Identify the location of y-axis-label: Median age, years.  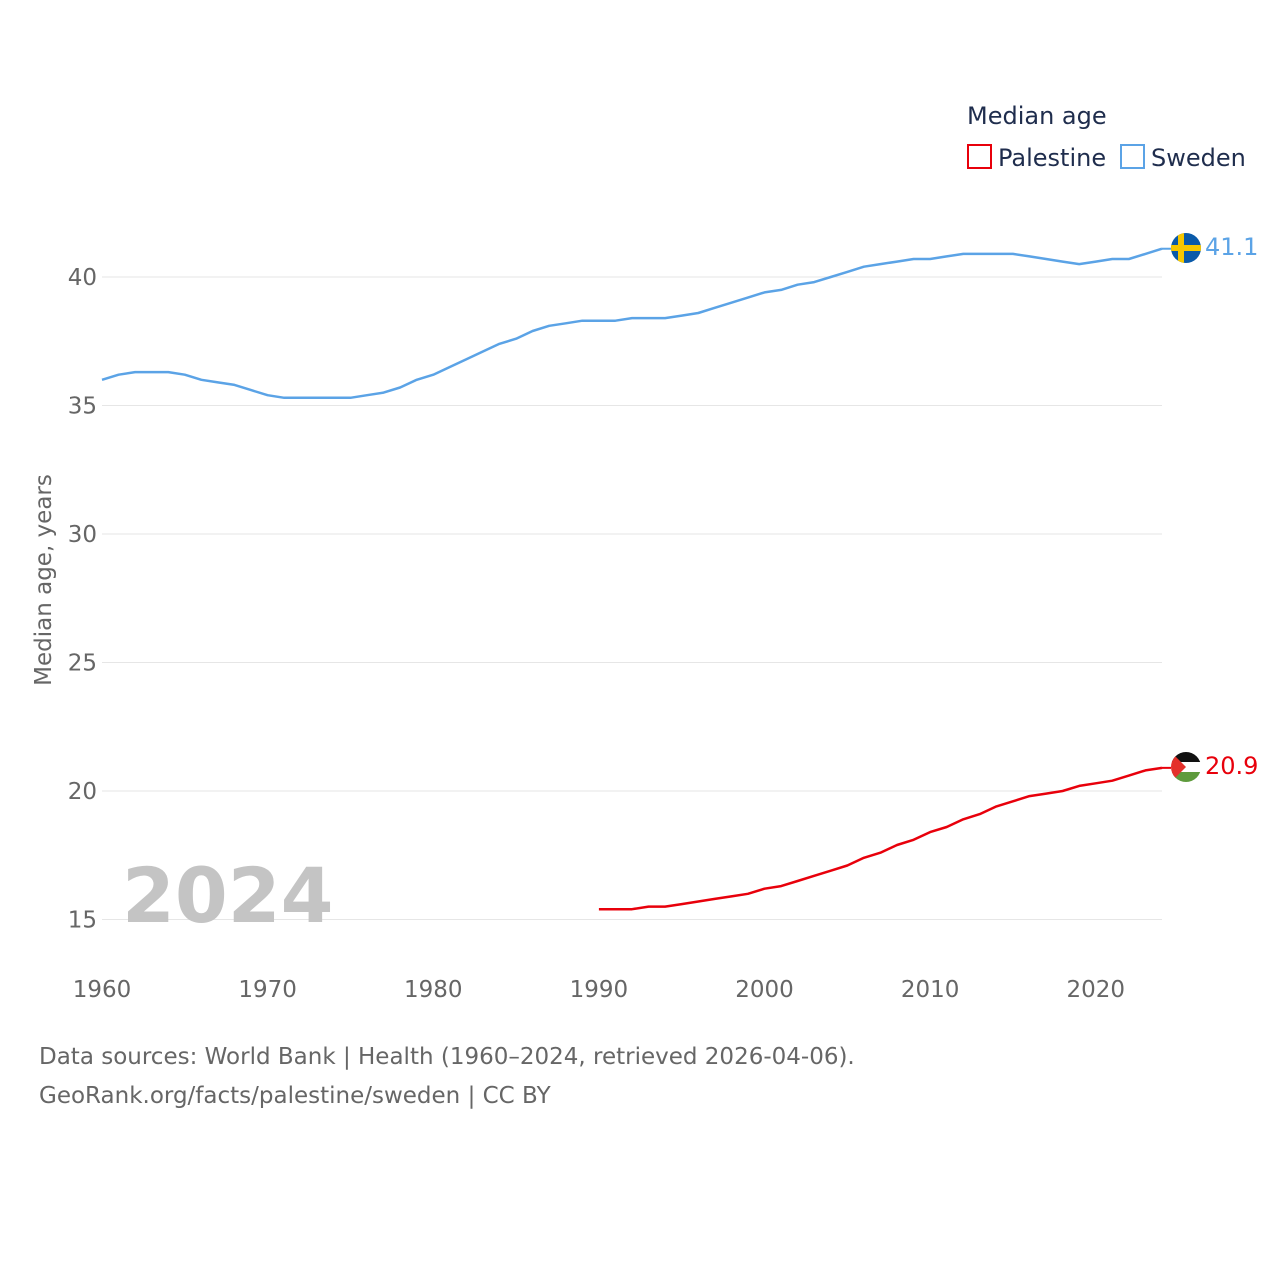
(44, 580).